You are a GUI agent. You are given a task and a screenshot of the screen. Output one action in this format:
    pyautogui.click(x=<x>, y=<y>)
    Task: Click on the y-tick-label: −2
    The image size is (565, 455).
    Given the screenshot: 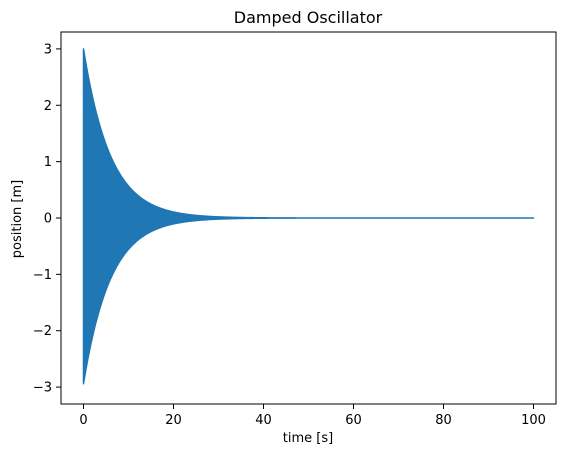 What is the action you would take?
    pyautogui.click(x=42, y=331)
    